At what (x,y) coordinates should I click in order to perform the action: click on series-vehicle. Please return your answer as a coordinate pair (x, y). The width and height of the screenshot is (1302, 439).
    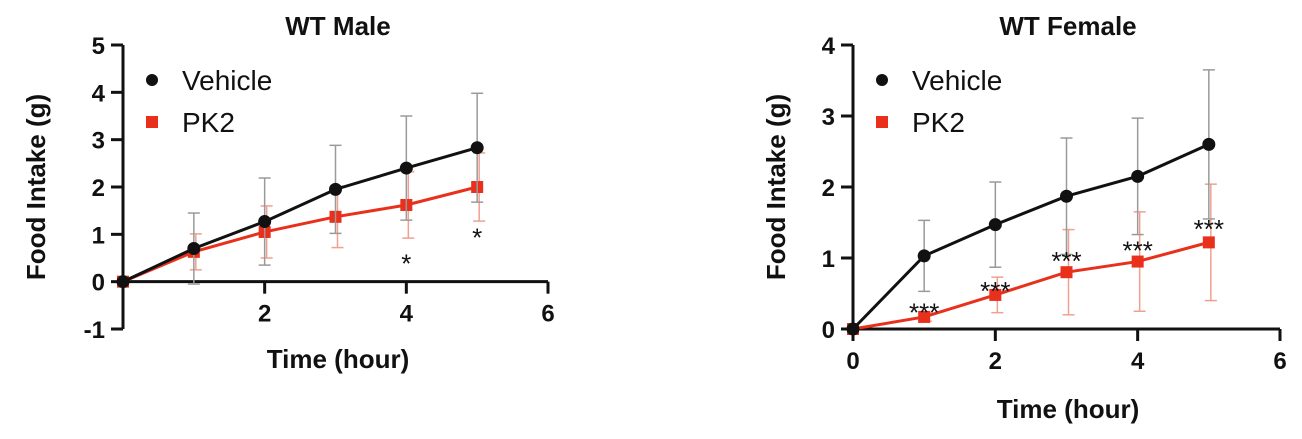
    Looking at the image, I should click on (300, 190).